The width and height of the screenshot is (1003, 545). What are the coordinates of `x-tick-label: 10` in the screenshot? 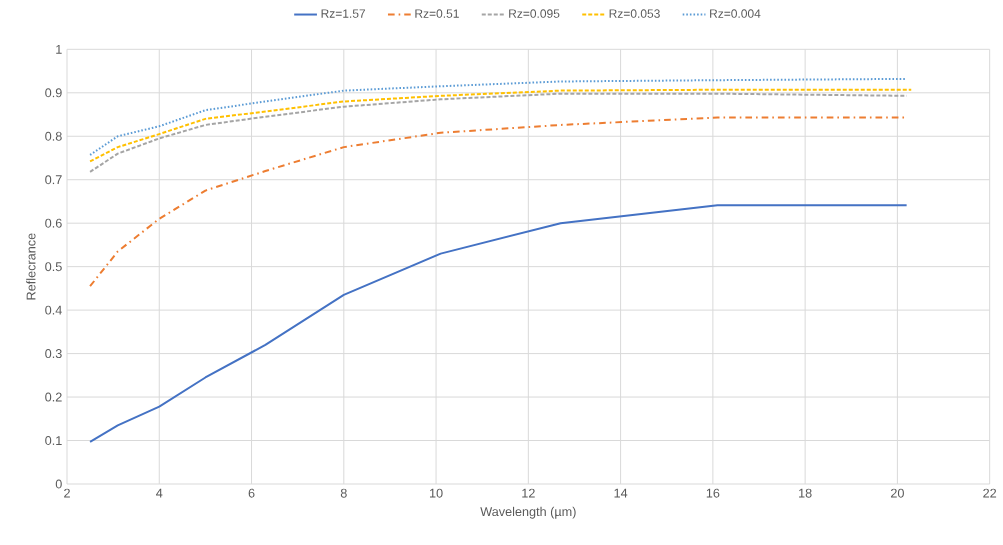 It's located at (436, 493).